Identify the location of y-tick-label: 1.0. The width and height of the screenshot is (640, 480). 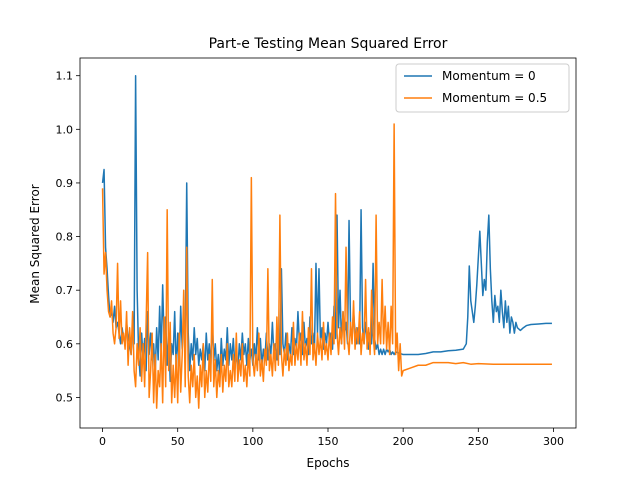
(65, 129).